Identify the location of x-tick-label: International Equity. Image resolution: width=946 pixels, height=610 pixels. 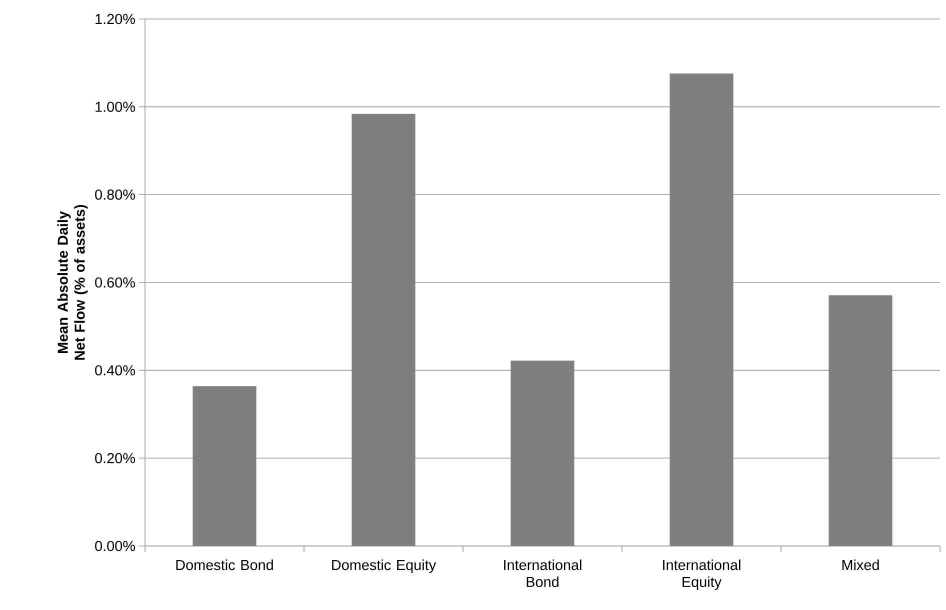
(701, 575).